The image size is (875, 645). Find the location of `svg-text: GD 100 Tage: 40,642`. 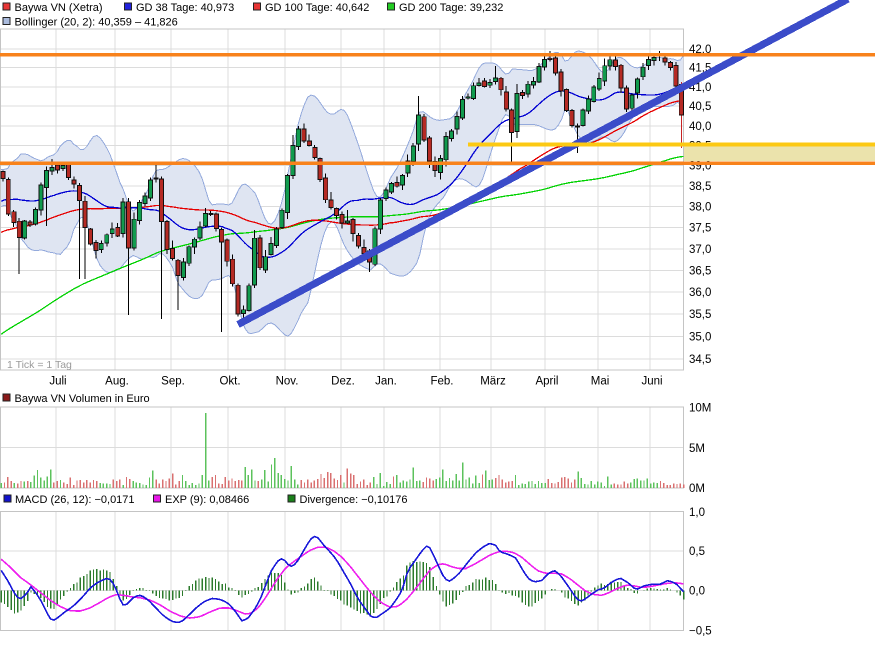

svg-text: GD 100 Tage: 40,642 is located at coordinates (317, 8).